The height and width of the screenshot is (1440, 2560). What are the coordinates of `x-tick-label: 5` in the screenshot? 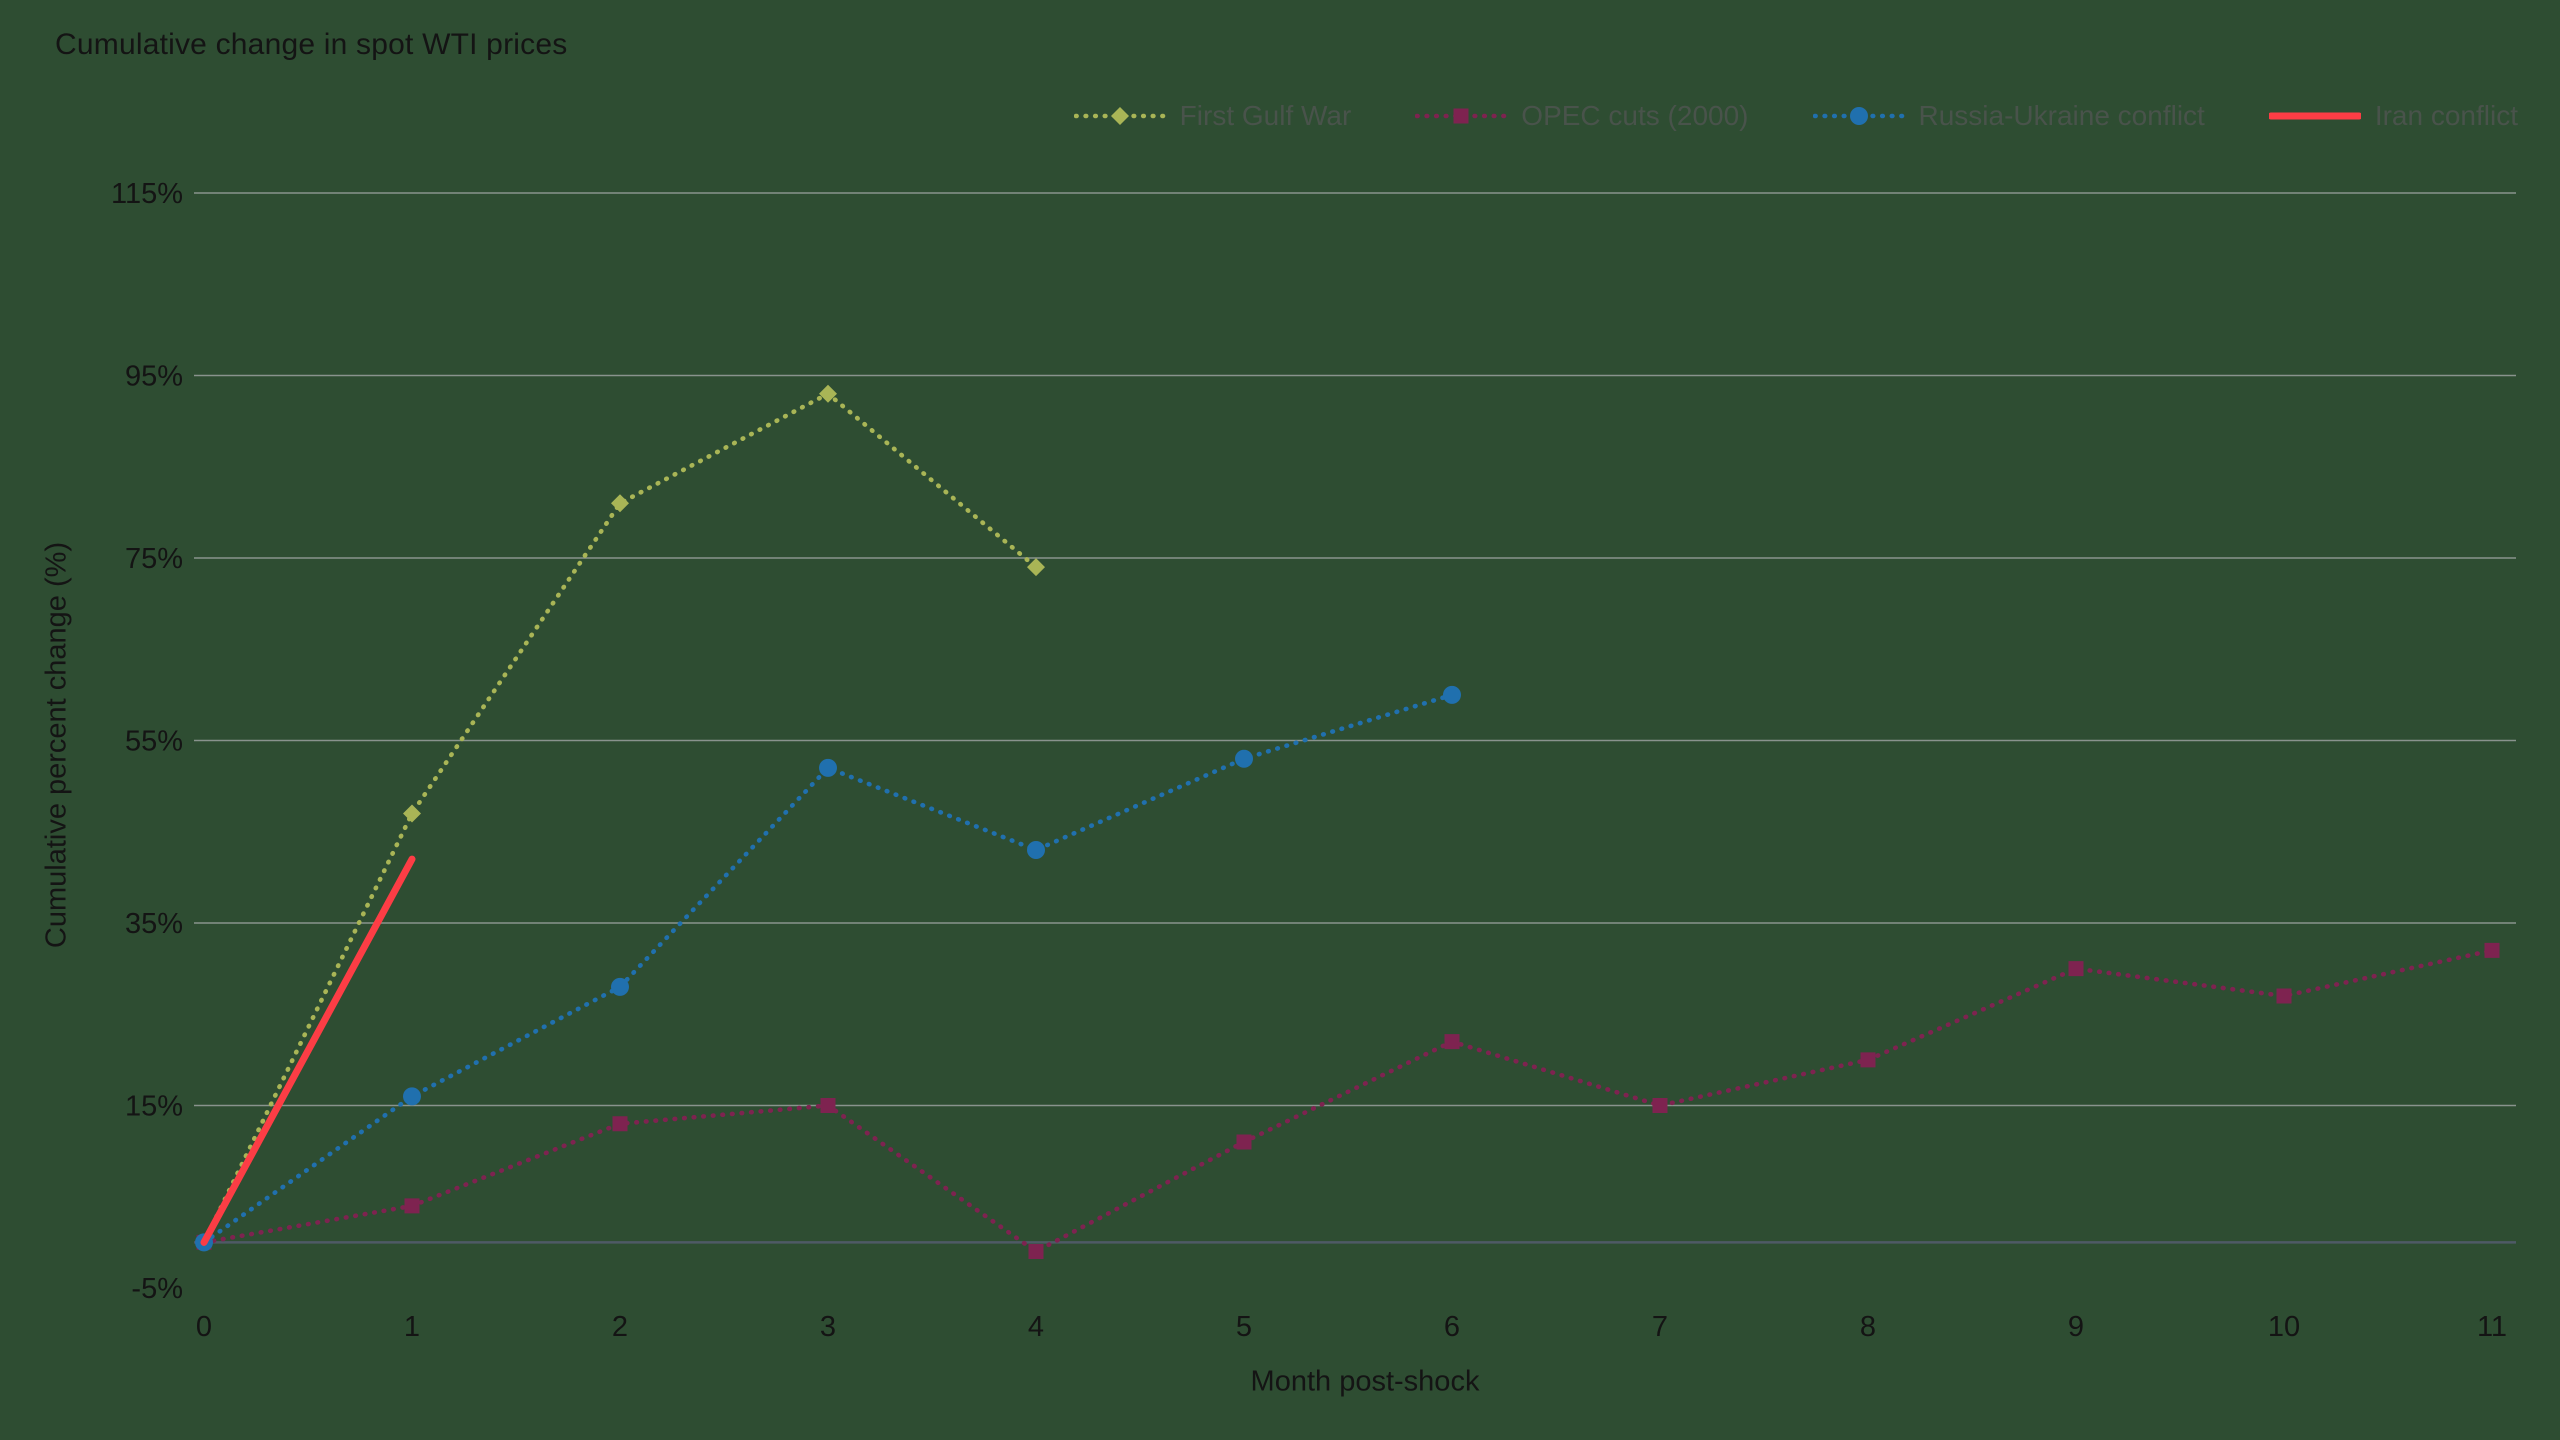 It's located at (1244, 1327).